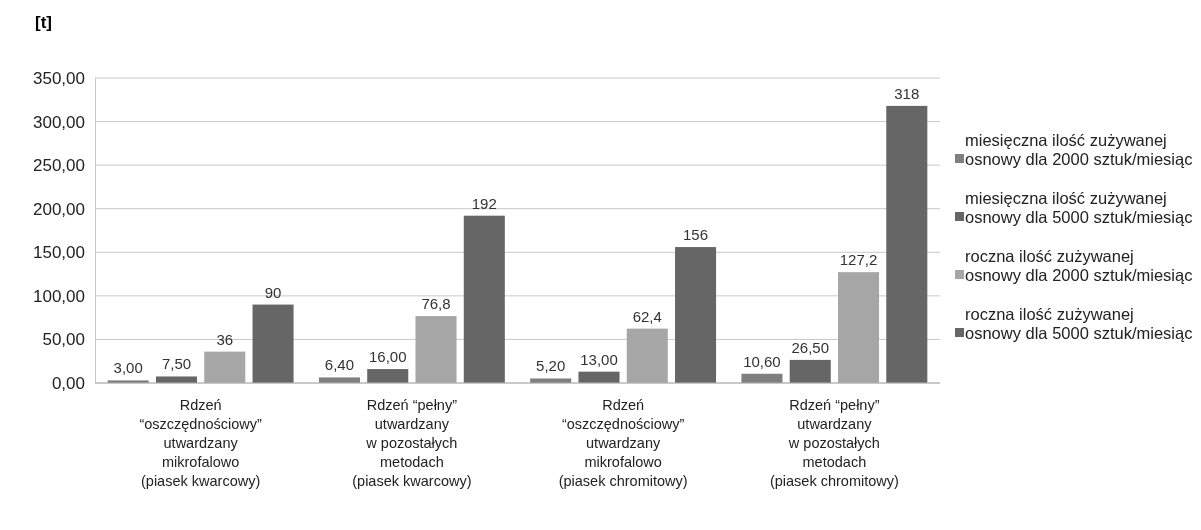 This screenshot has height=530, width=1201. What do you see at coordinates (623, 443) in the screenshot?
I see `x-tick-label: Rdzeń “oszczędnościowy” utwardzany mikrofalowo (piasek chromitowy)` at bounding box center [623, 443].